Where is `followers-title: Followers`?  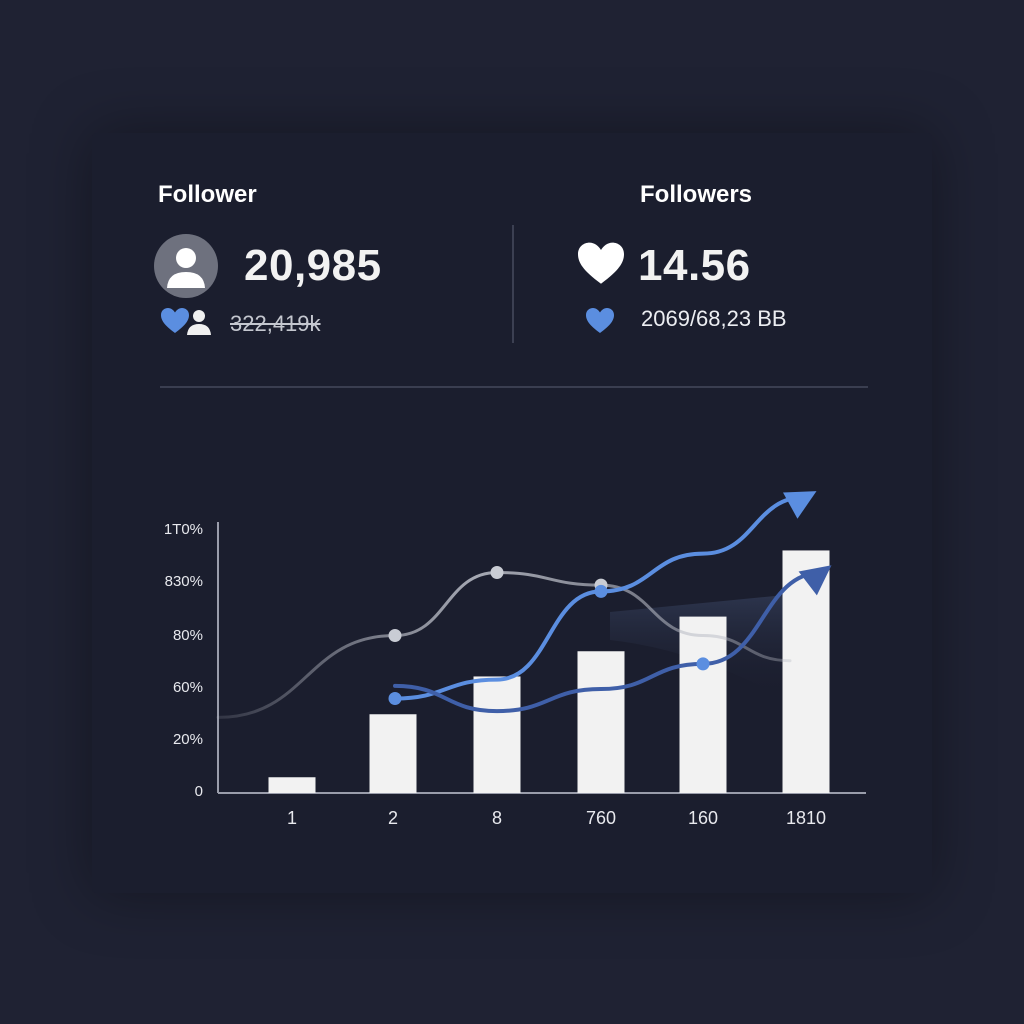
followers-title: Followers is located at coordinates (696, 194).